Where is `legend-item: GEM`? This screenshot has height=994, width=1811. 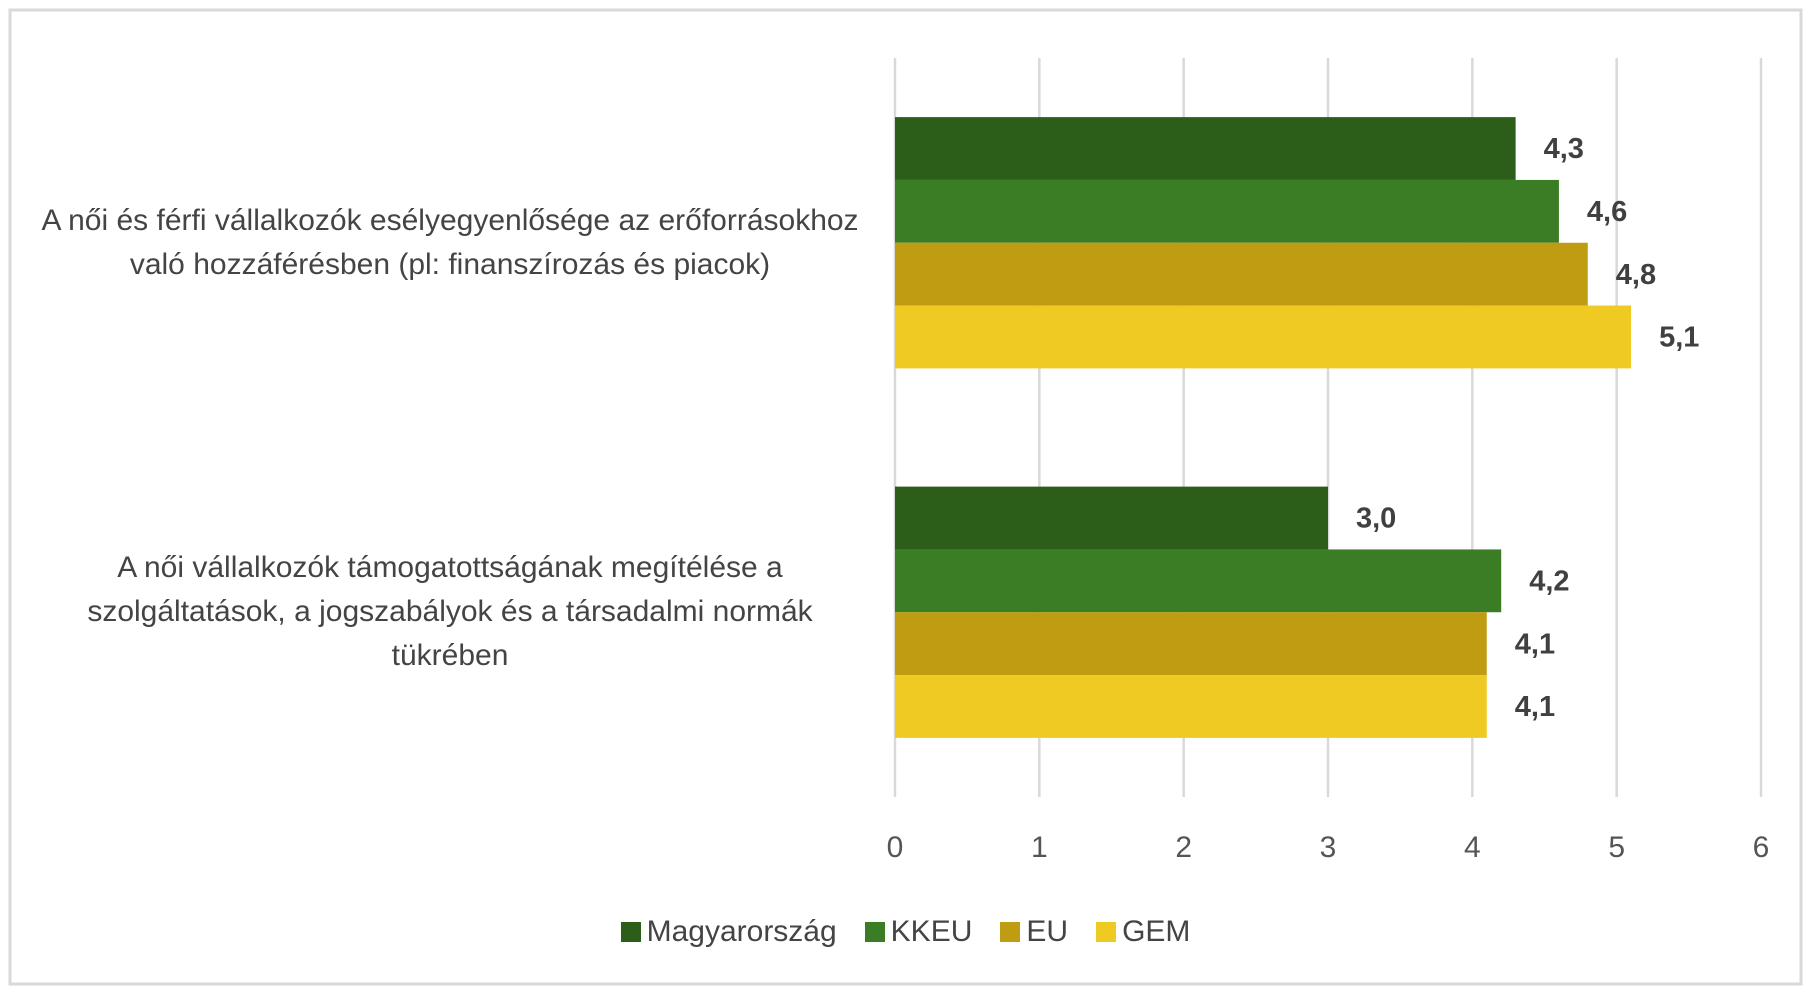 legend-item: GEM is located at coordinates (1143, 932).